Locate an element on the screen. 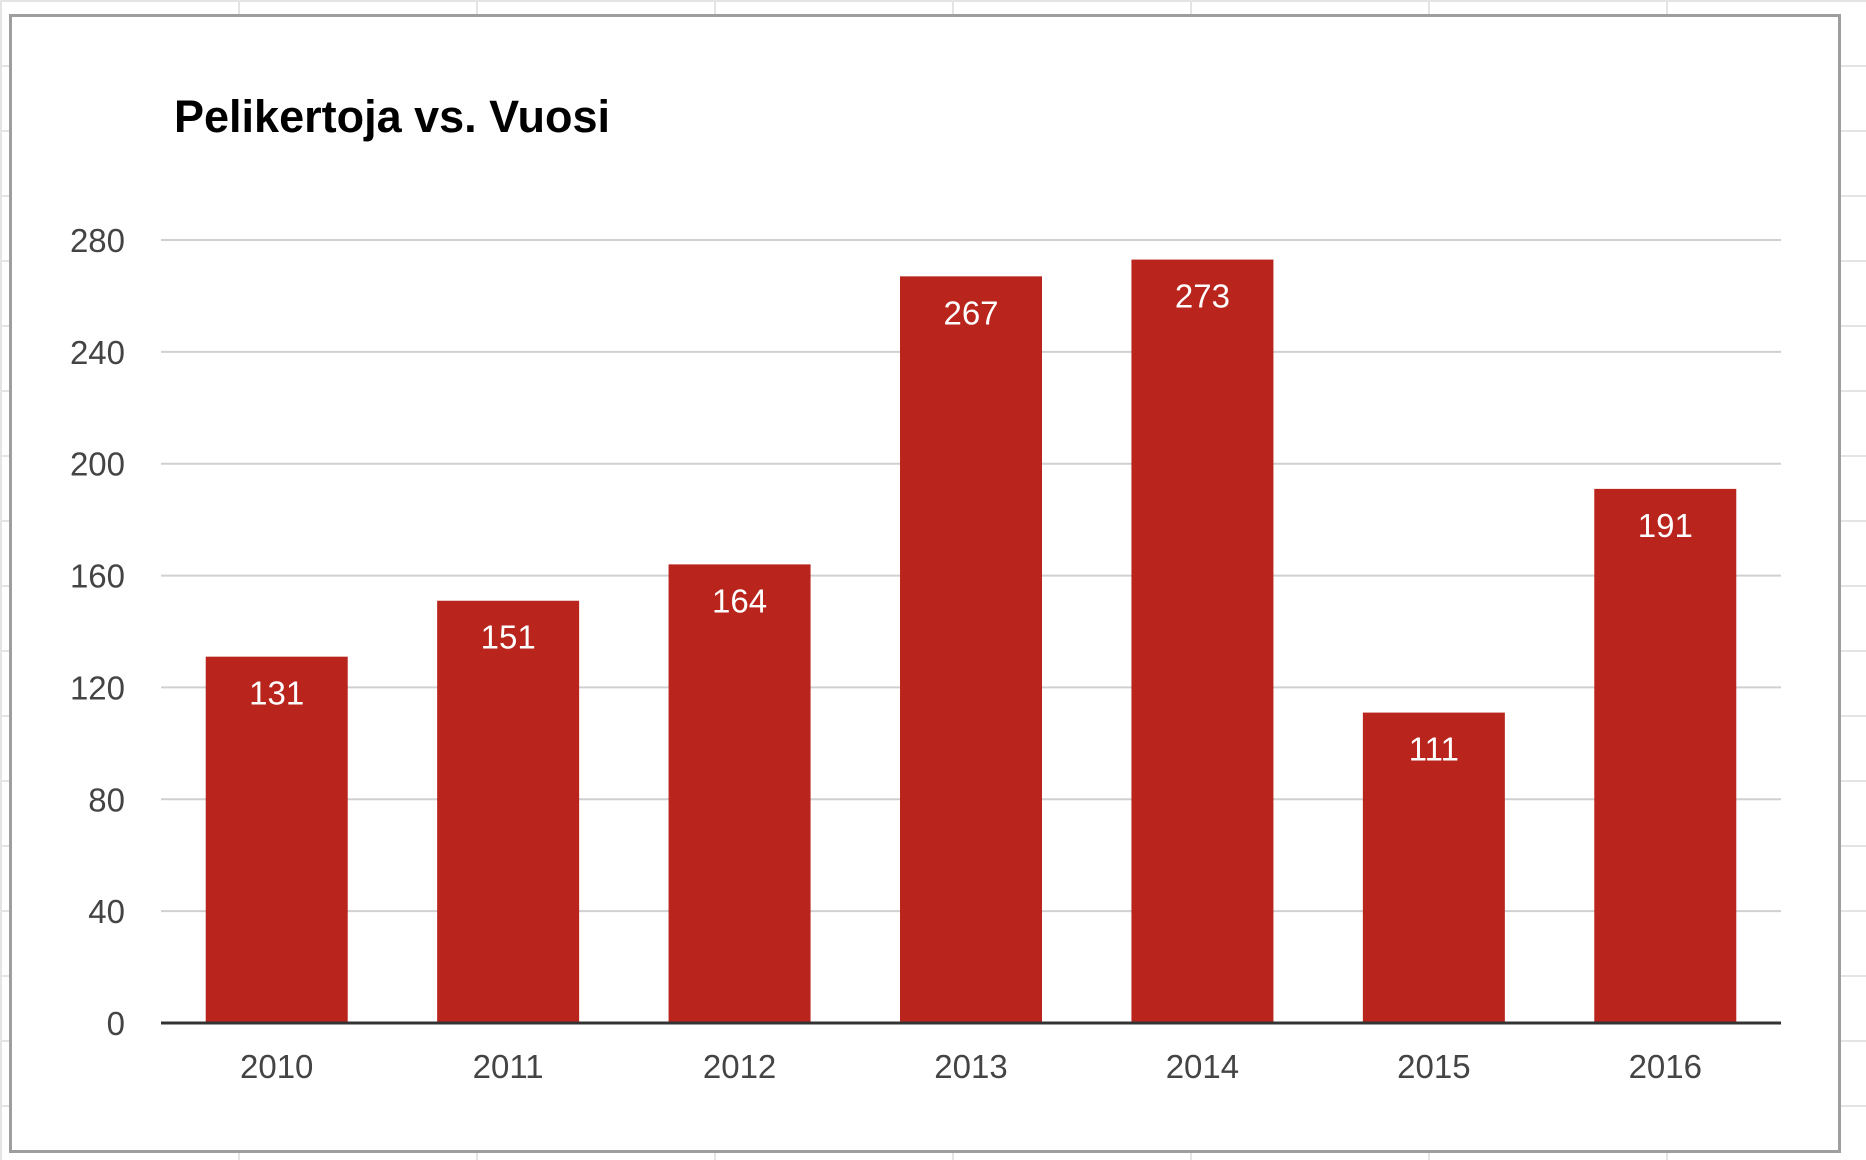  bar-2015 is located at coordinates (1433, 867).